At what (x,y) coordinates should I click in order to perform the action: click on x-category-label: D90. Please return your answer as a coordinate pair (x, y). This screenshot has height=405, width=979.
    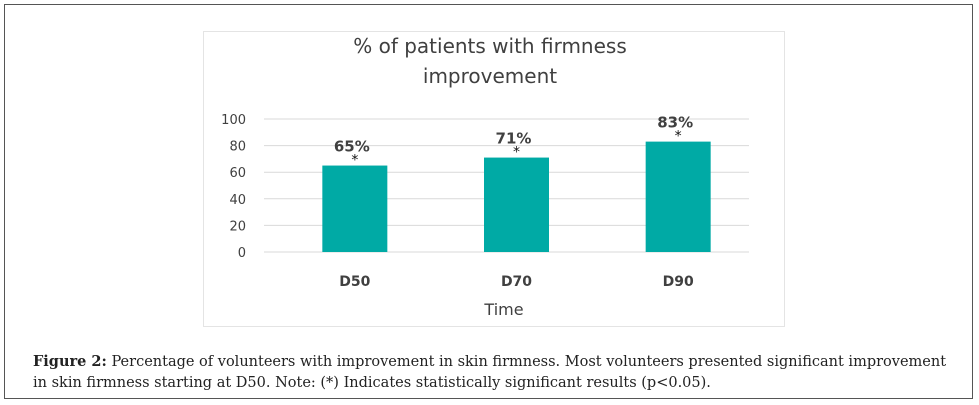
    Looking at the image, I should click on (678, 282).